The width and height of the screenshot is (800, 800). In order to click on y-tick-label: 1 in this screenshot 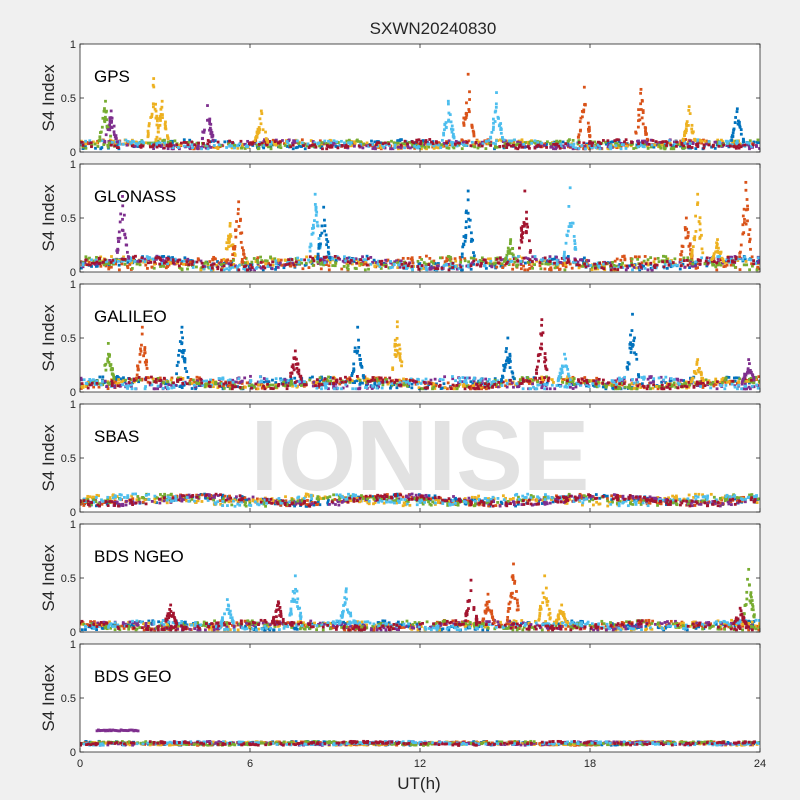, I will do `click(73, 45)`.